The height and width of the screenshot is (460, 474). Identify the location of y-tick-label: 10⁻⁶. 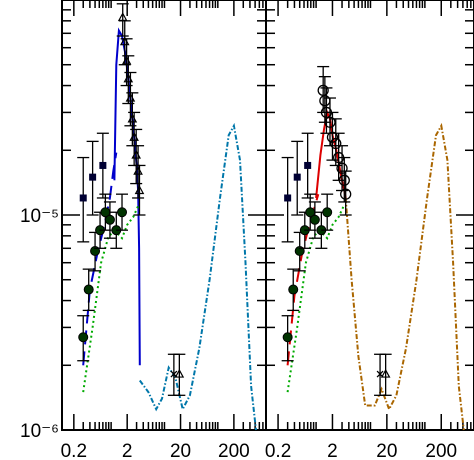
(39, 431).